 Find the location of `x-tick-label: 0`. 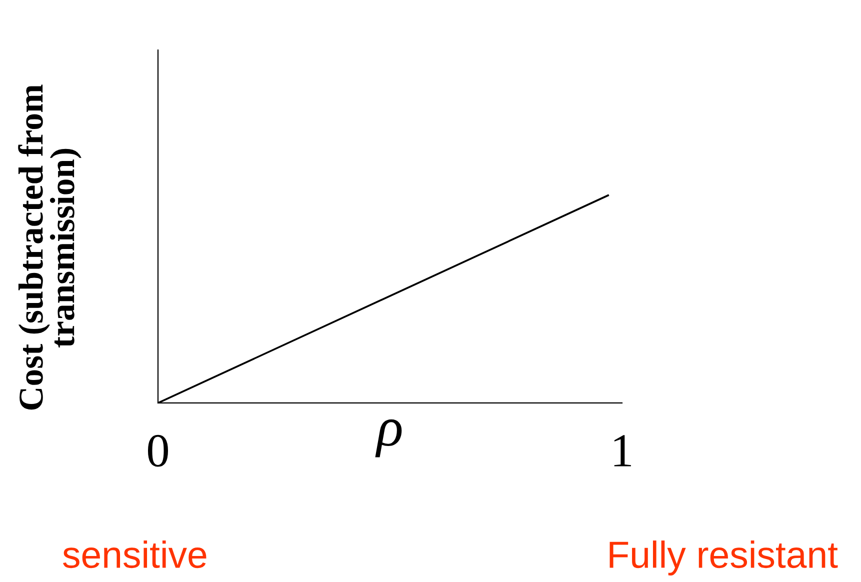

x-tick-label: 0 is located at coordinates (158, 450).